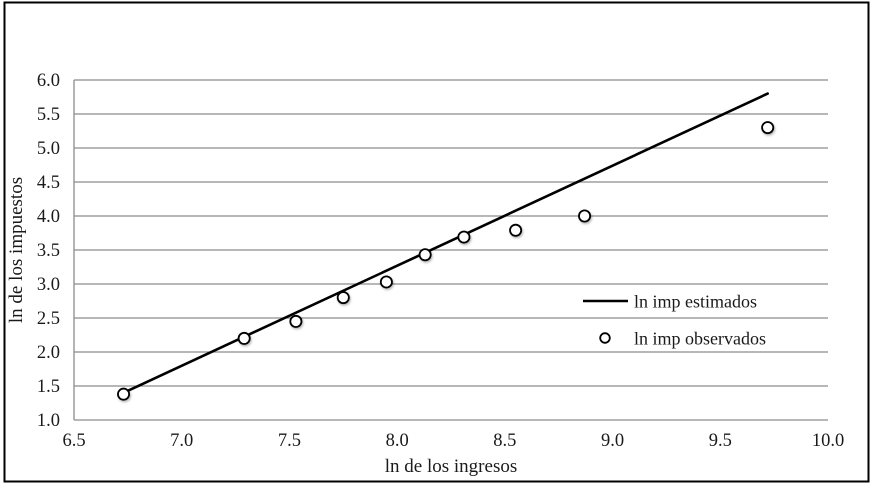 Image resolution: width=875 pixels, height=488 pixels. Describe the element at coordinates (700, 339) in the screenshot. I see `legend-label-observados: ln imp observados` at that location.